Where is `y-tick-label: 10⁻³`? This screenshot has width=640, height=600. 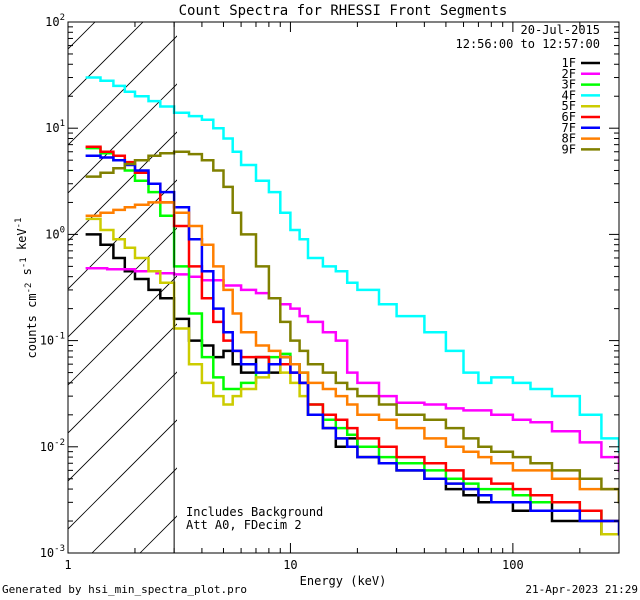 y-tick-label: 10⁻³ is located at coordinates (52, 552).